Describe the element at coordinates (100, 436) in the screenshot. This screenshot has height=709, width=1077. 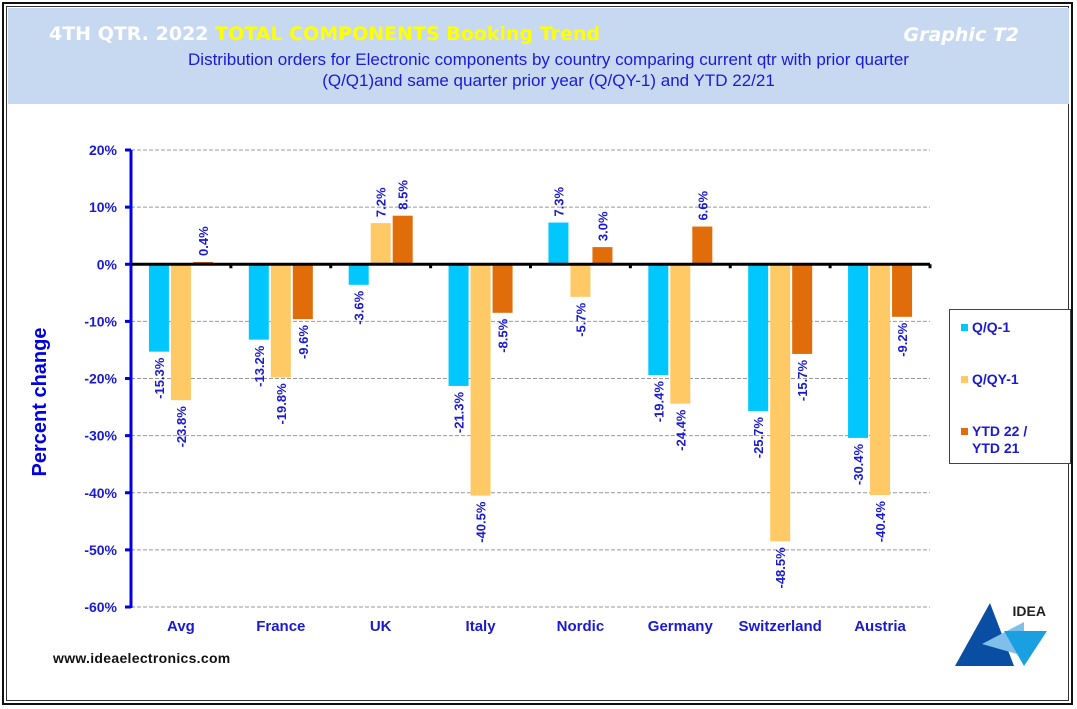
I see `y-tick-label: -30%` at that location.